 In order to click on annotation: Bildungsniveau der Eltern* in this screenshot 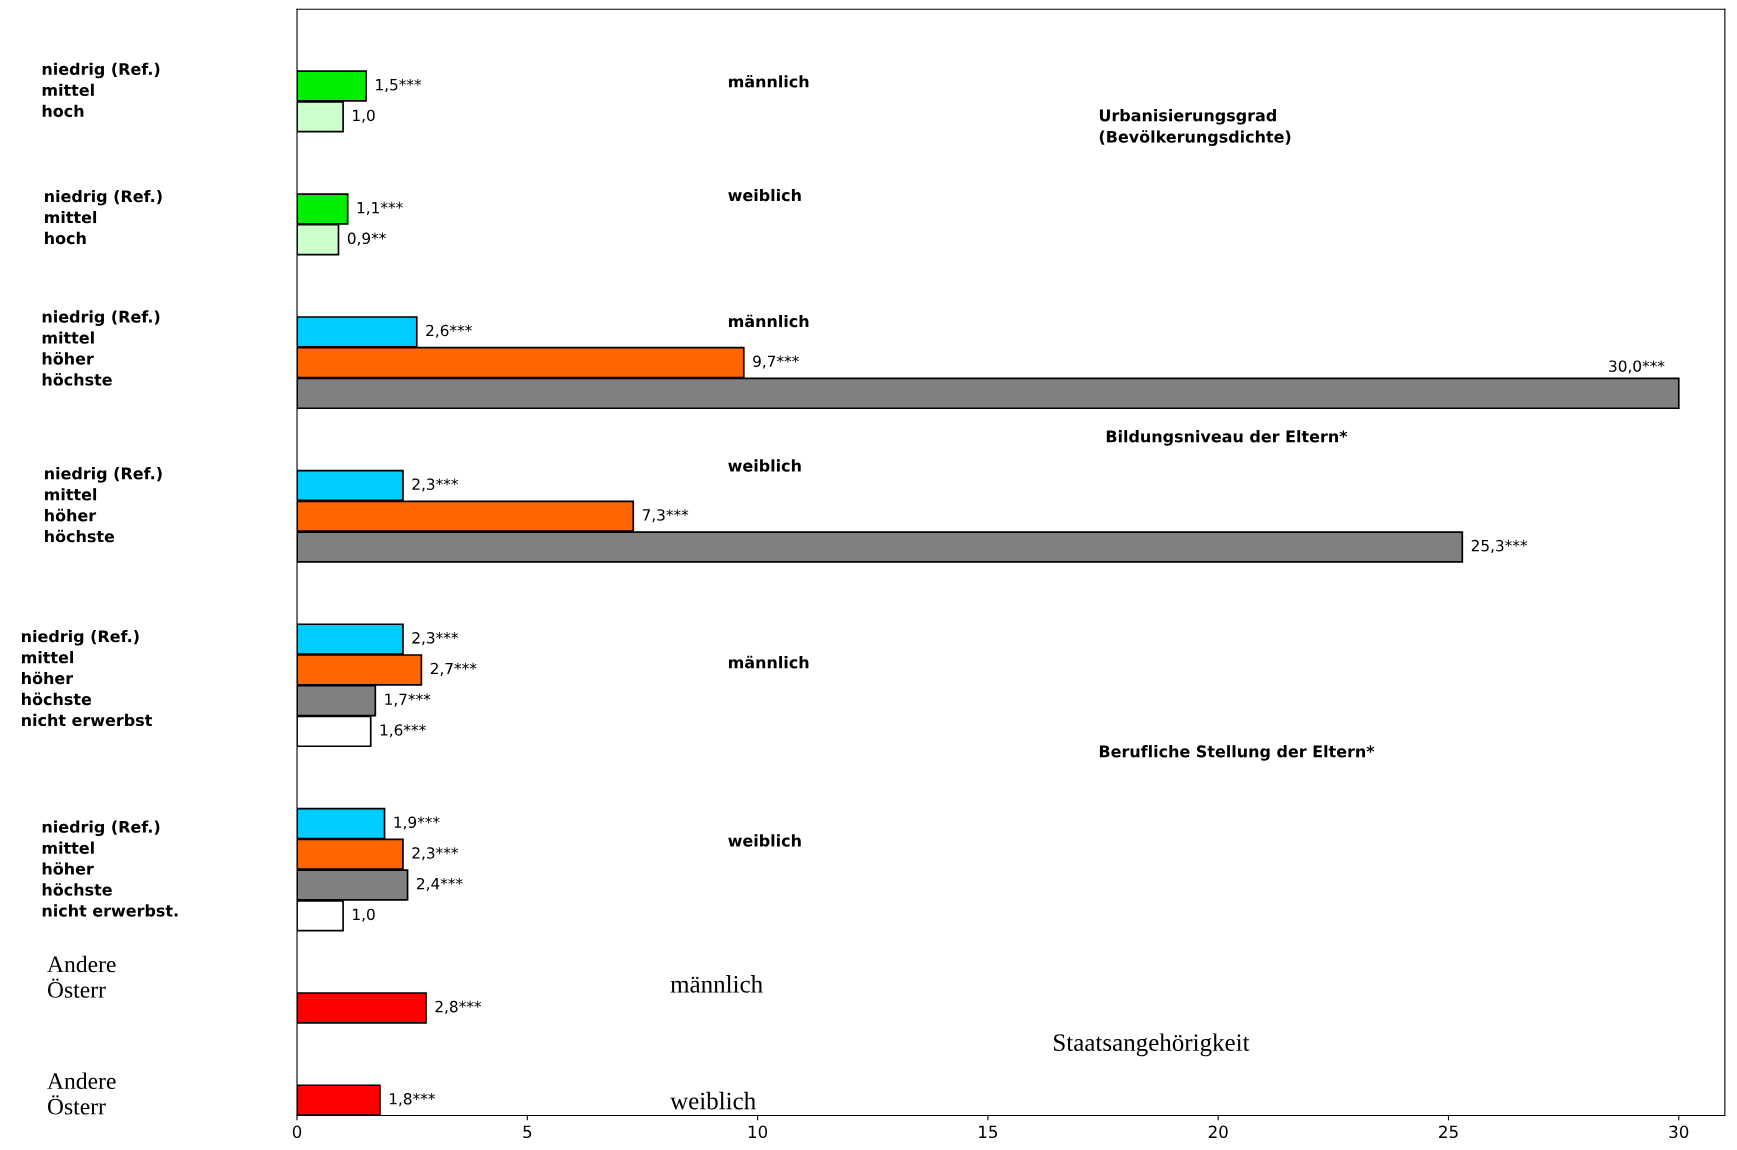, I will do `click(1227, 438)`.